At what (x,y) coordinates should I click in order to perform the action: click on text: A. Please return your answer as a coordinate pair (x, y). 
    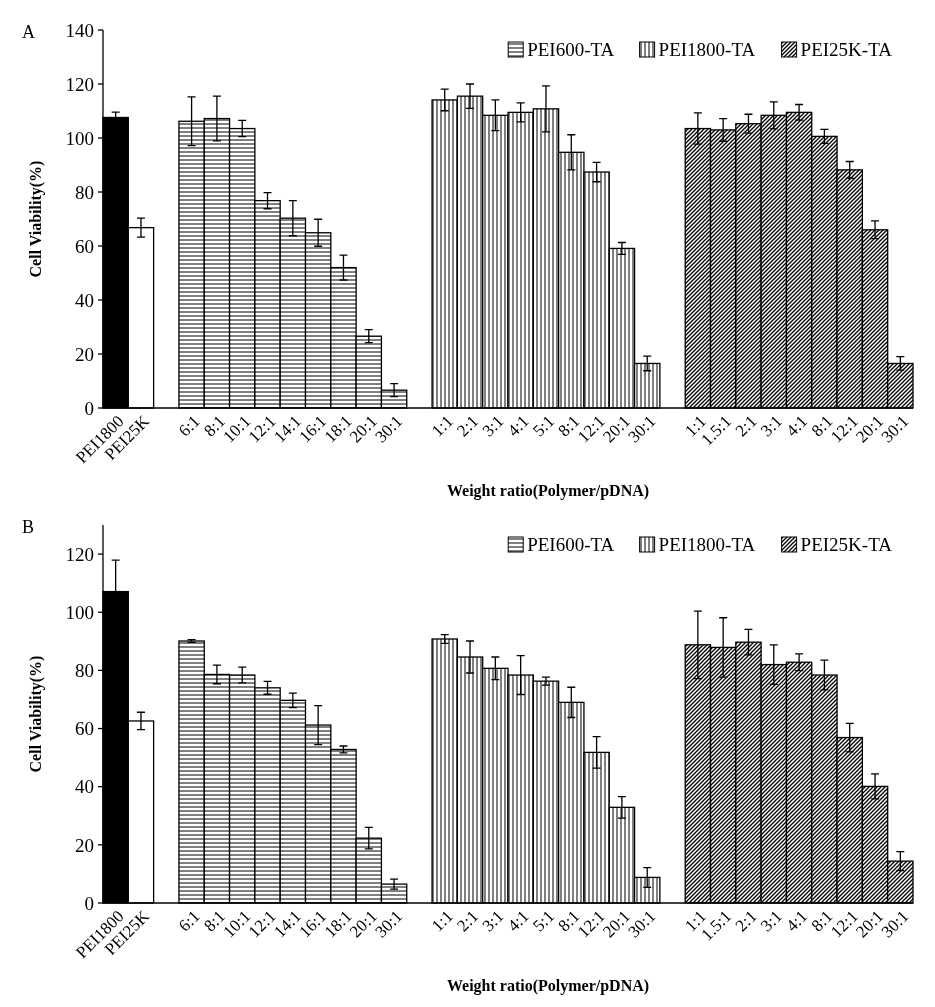
    Looking at the image, I should click on (28, 32).